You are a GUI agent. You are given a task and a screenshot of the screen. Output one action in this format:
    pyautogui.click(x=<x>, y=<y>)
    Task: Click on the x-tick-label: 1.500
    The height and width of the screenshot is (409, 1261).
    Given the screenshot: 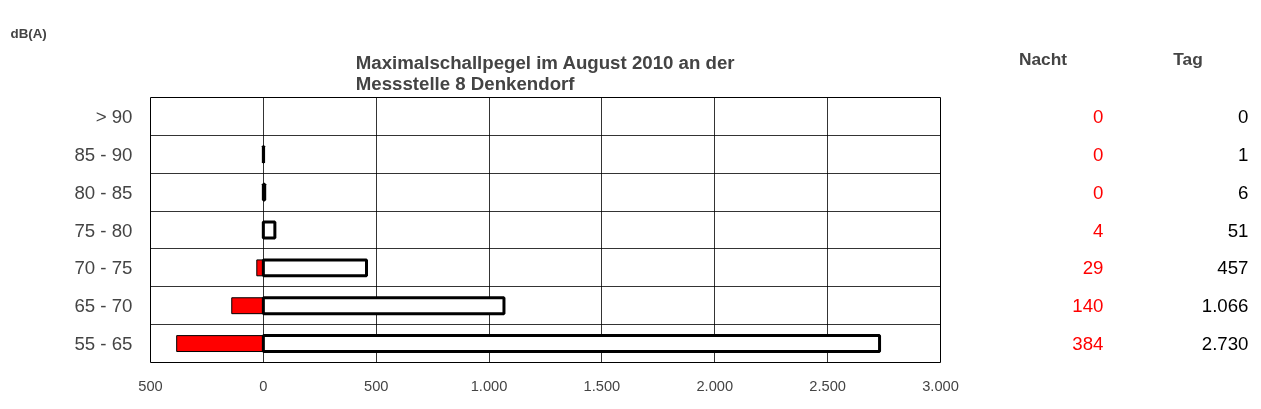 What is the action you would take?
    pyautogui.click(x=602, y=385)
    